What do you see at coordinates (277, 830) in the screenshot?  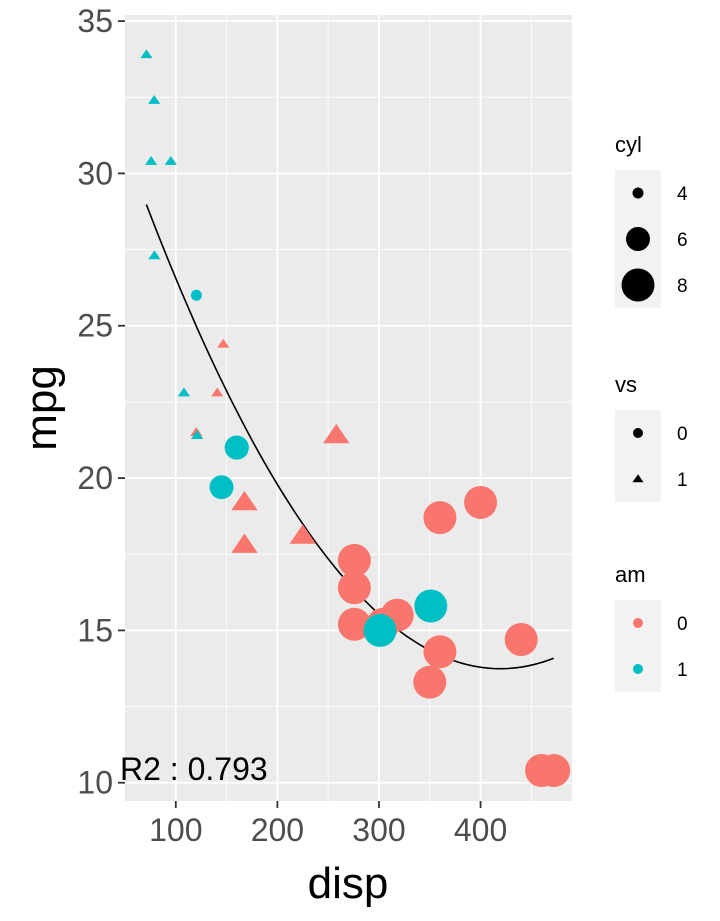 I see `x-tick-label: 200` at bounding box center [277, 830].